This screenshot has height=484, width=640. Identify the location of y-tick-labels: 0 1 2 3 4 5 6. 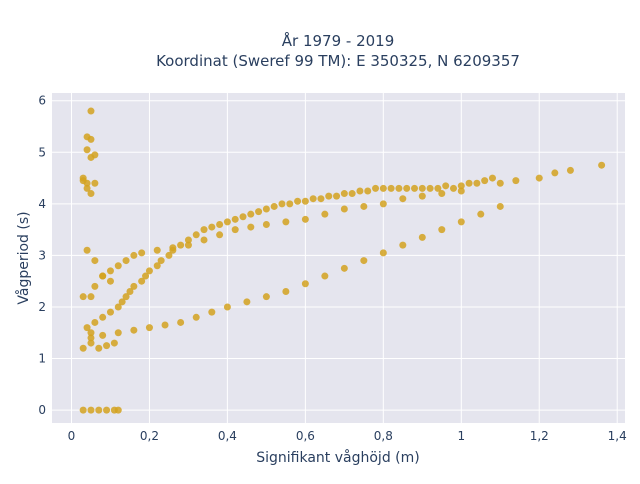
(42, 255).